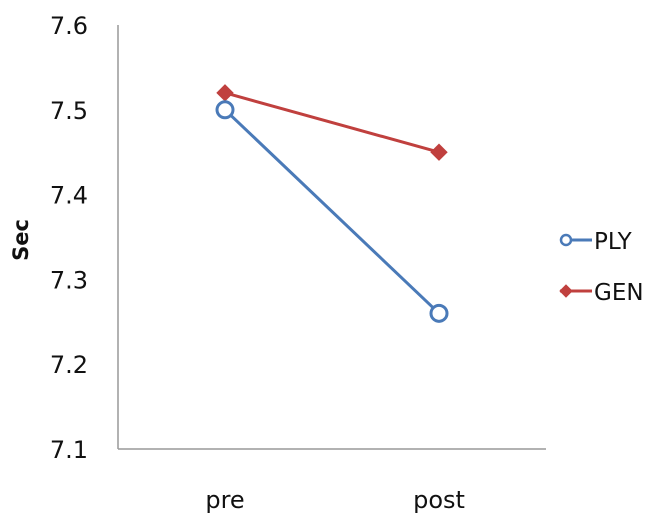 This screenshot has height=518, width=646. Describe the element at coordinates (69, 365) in the screenshot. I see `y-tick-label: 7.2` at that location.